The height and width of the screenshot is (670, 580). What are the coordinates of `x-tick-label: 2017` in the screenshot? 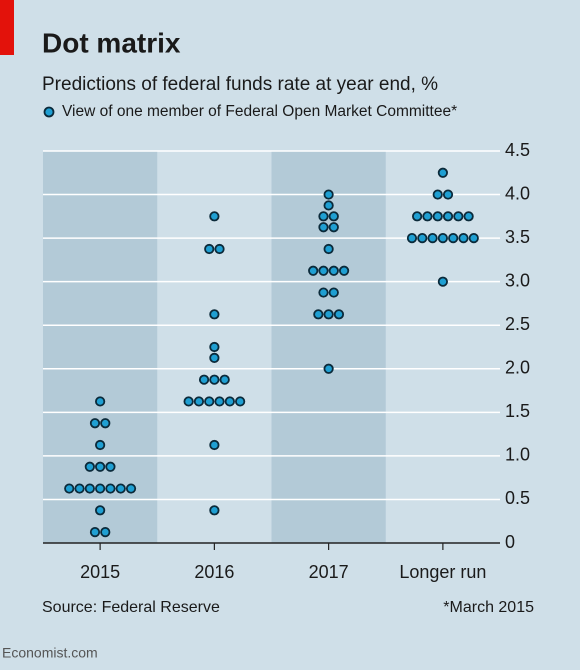 It's located at (329, 572).